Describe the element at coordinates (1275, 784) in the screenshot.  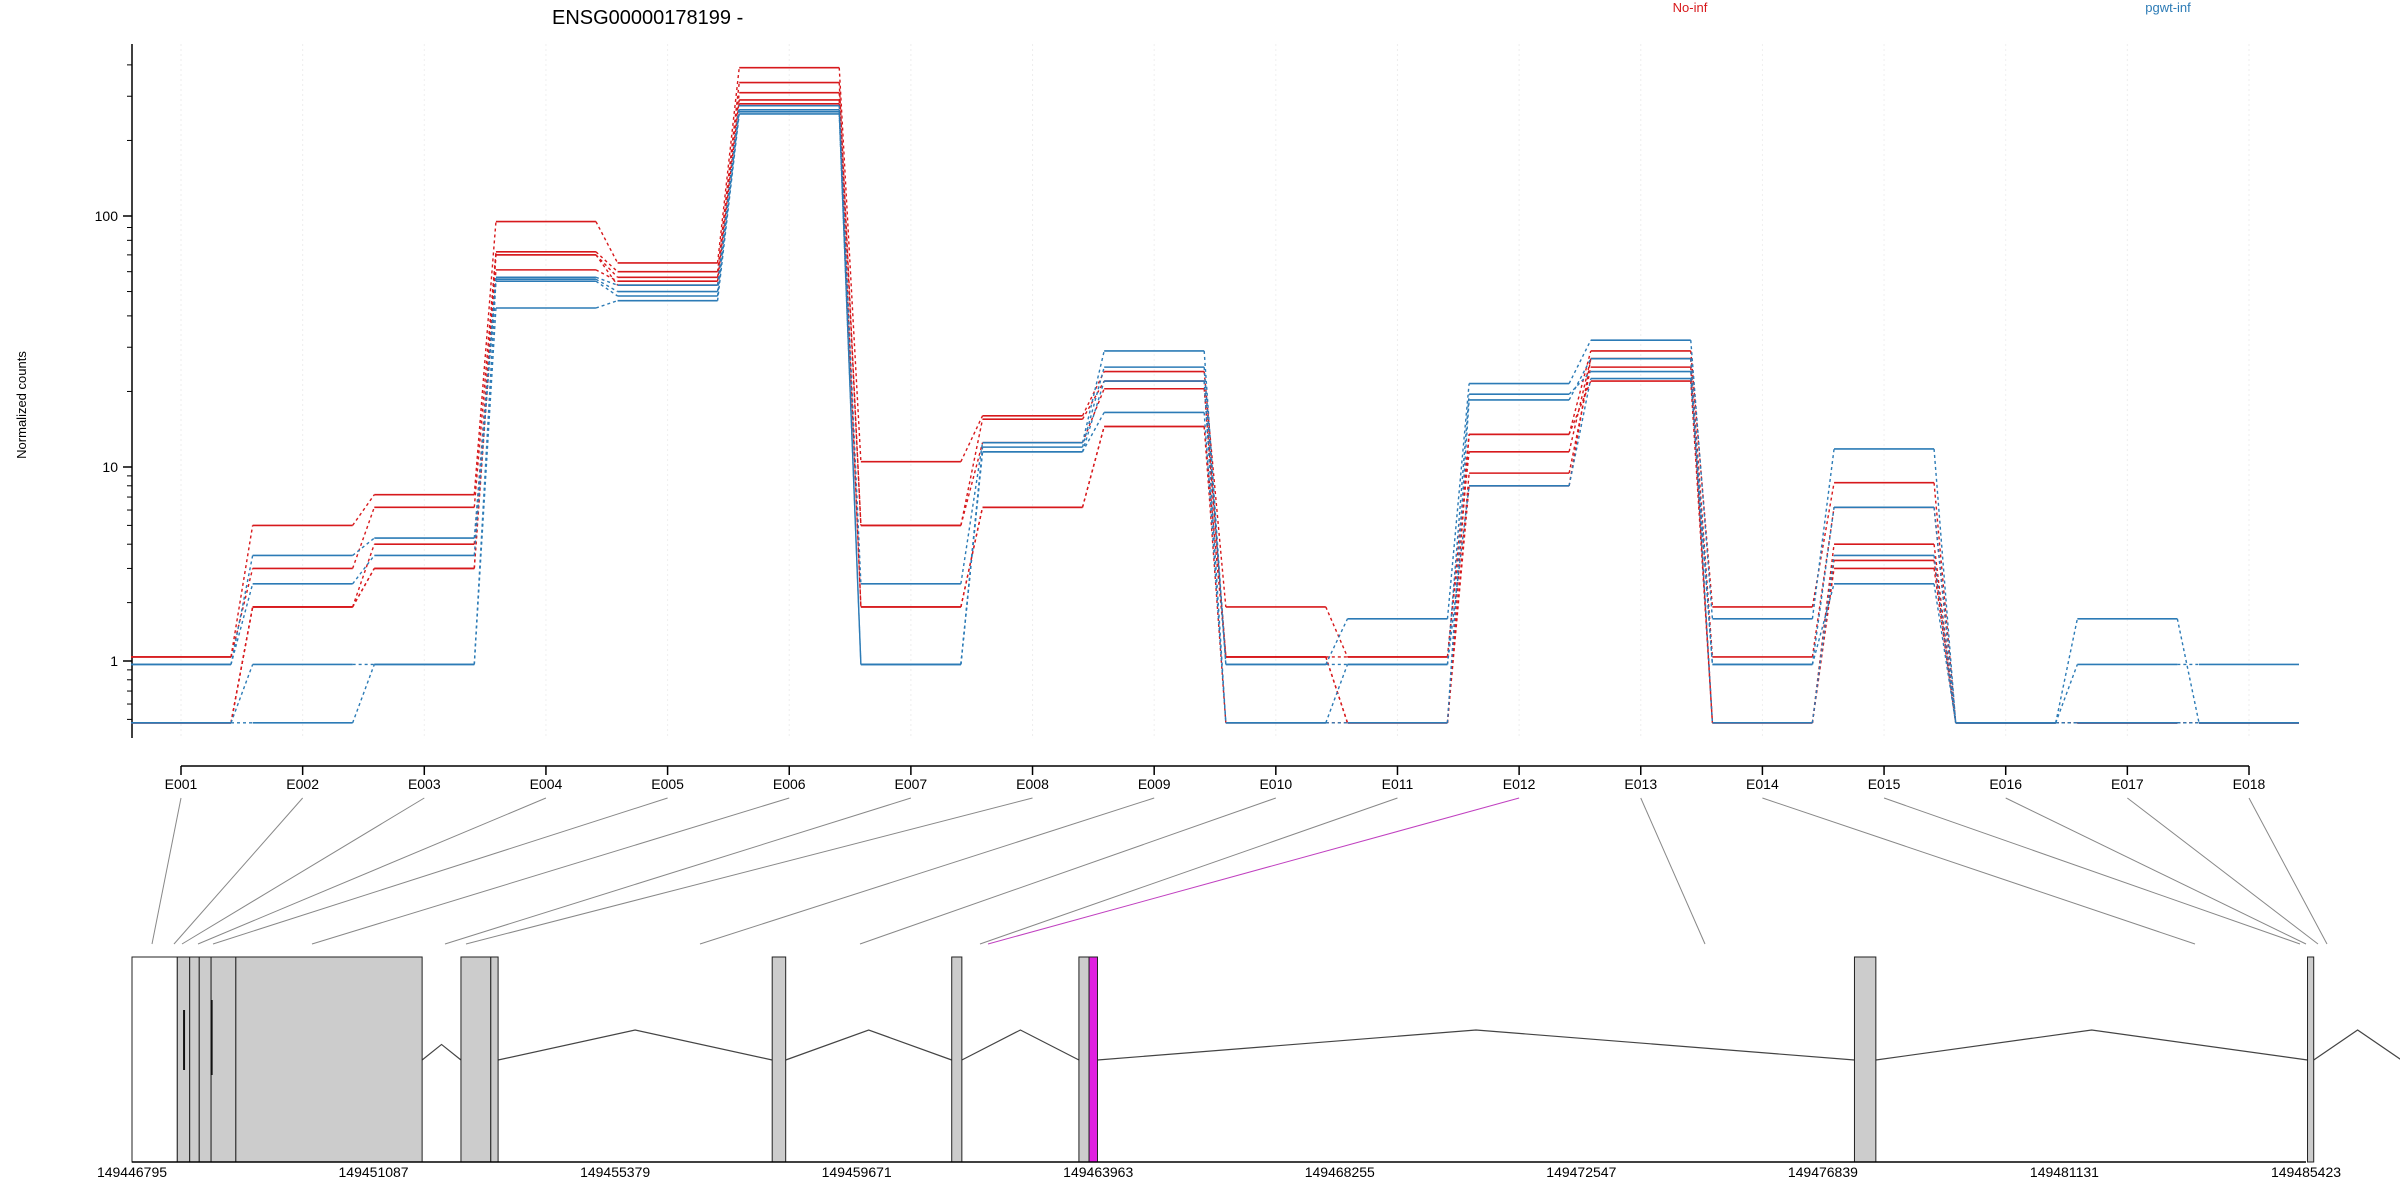
I see `x-tick-label: E010` at that location.